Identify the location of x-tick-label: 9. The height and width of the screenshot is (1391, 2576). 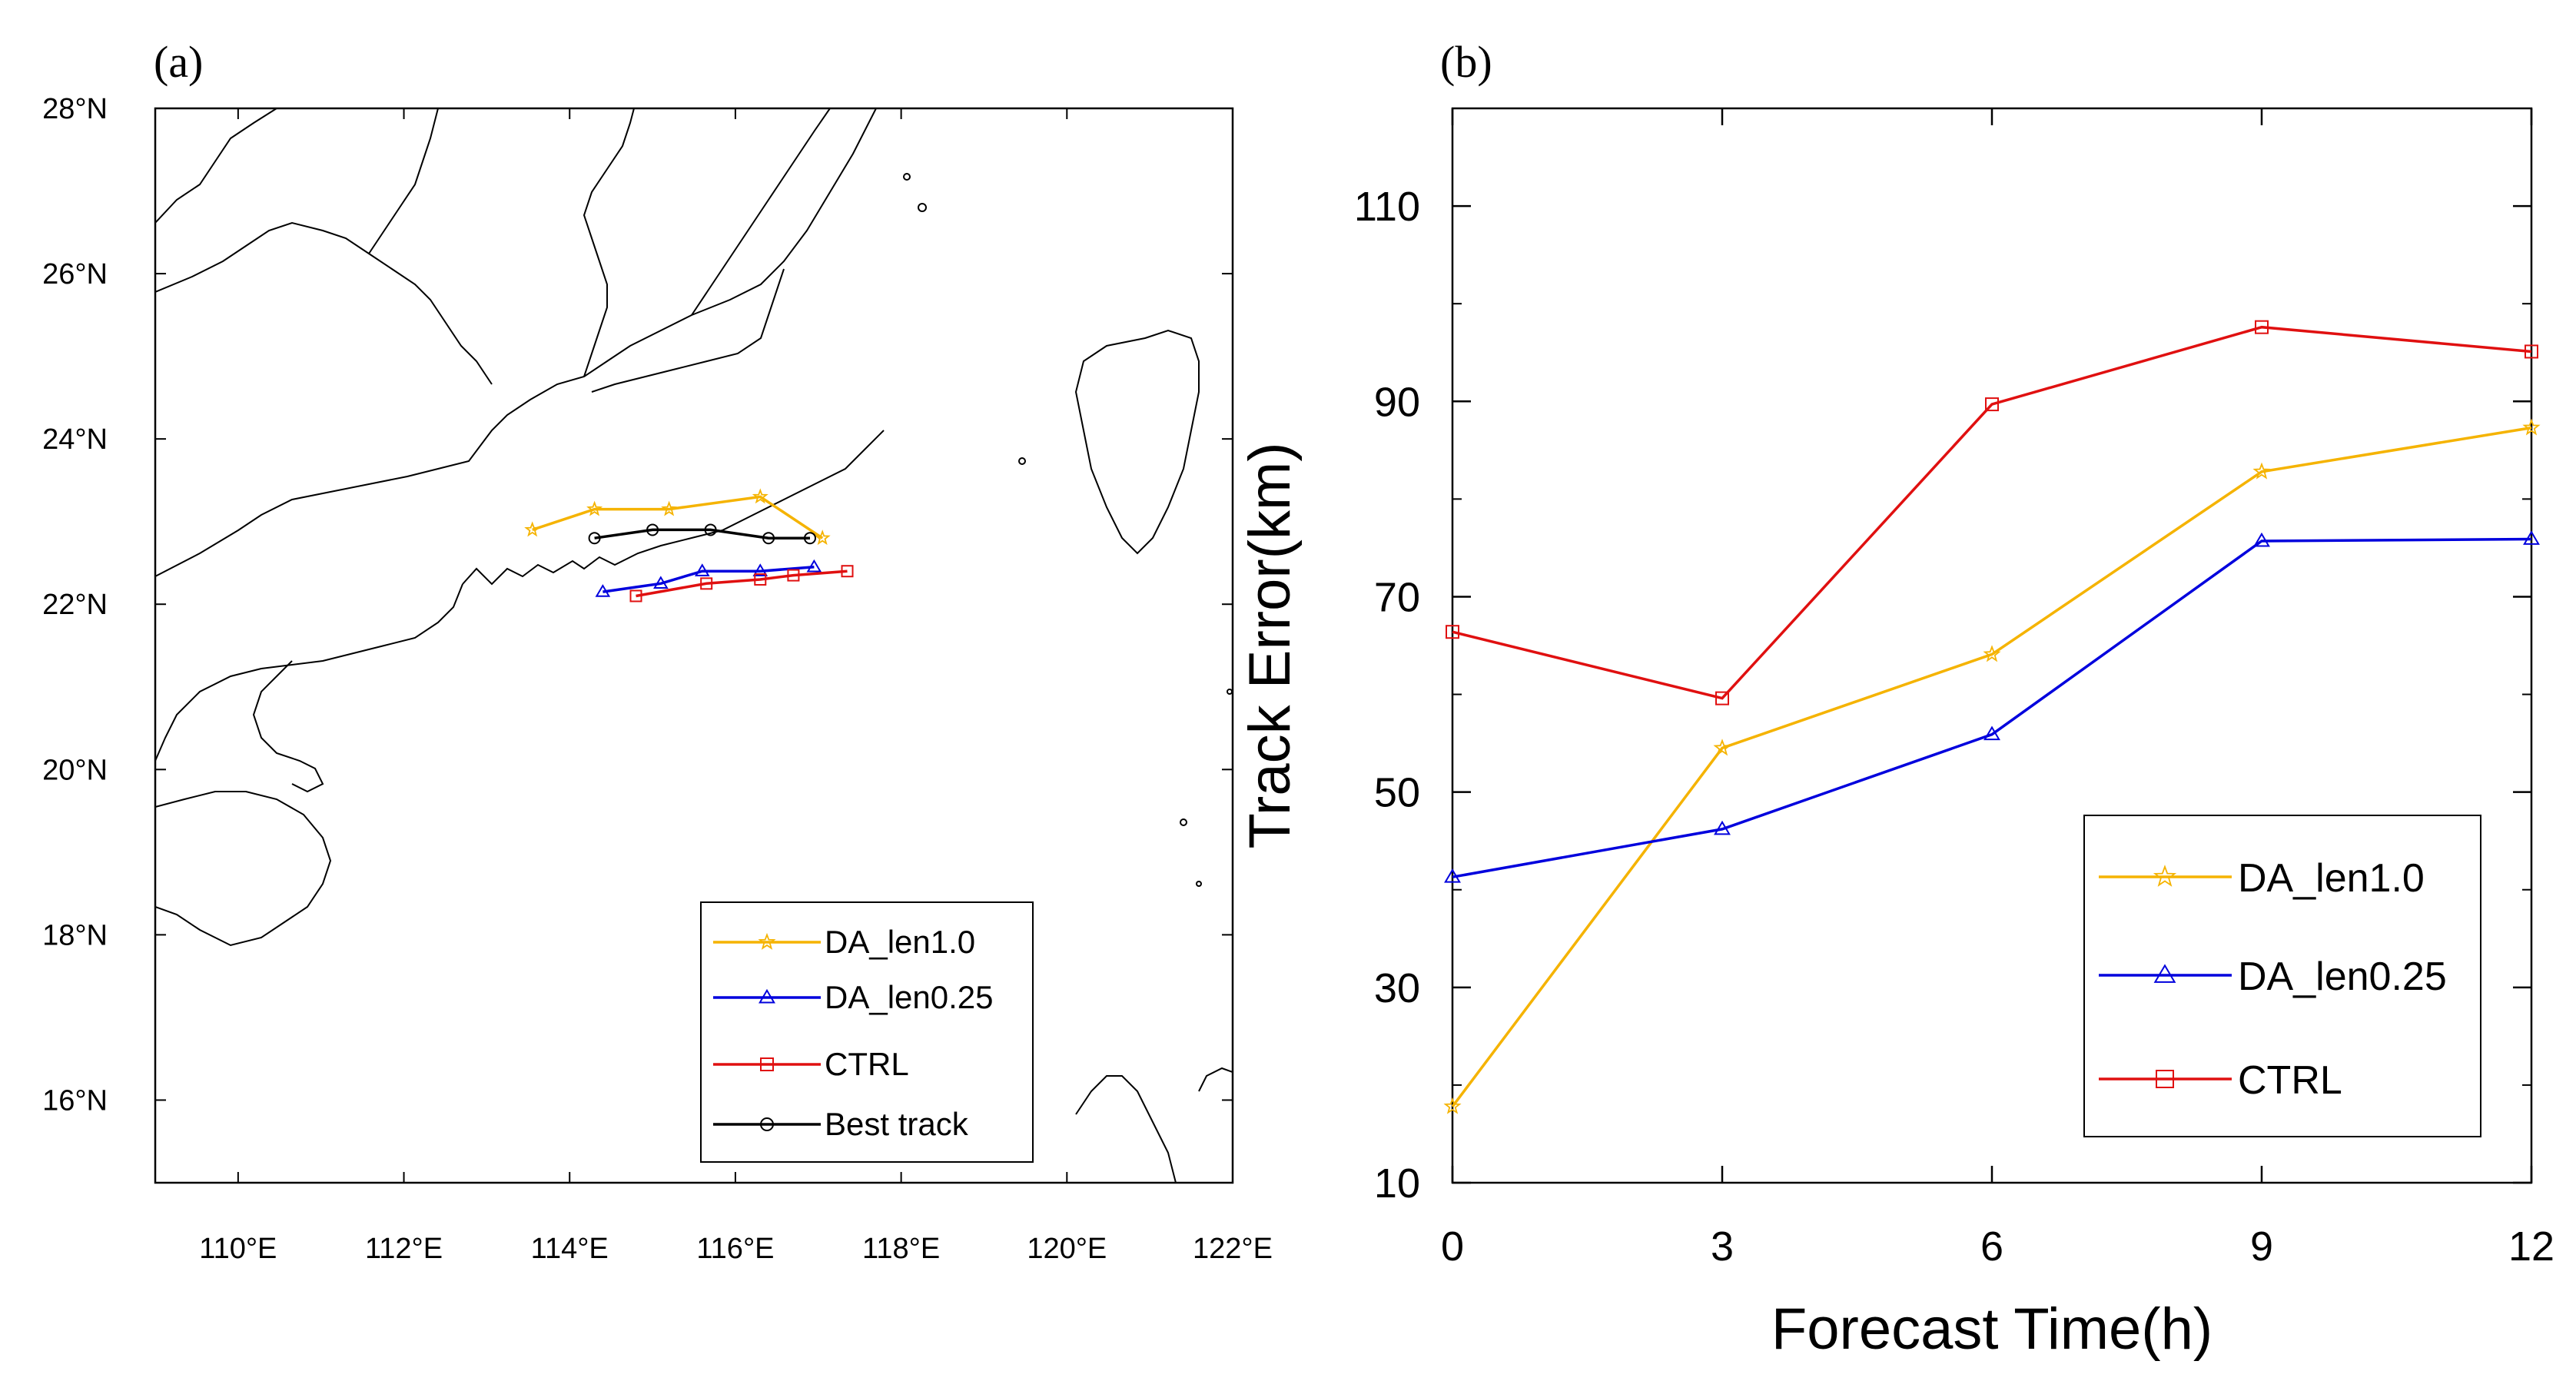
(2261, 1246).